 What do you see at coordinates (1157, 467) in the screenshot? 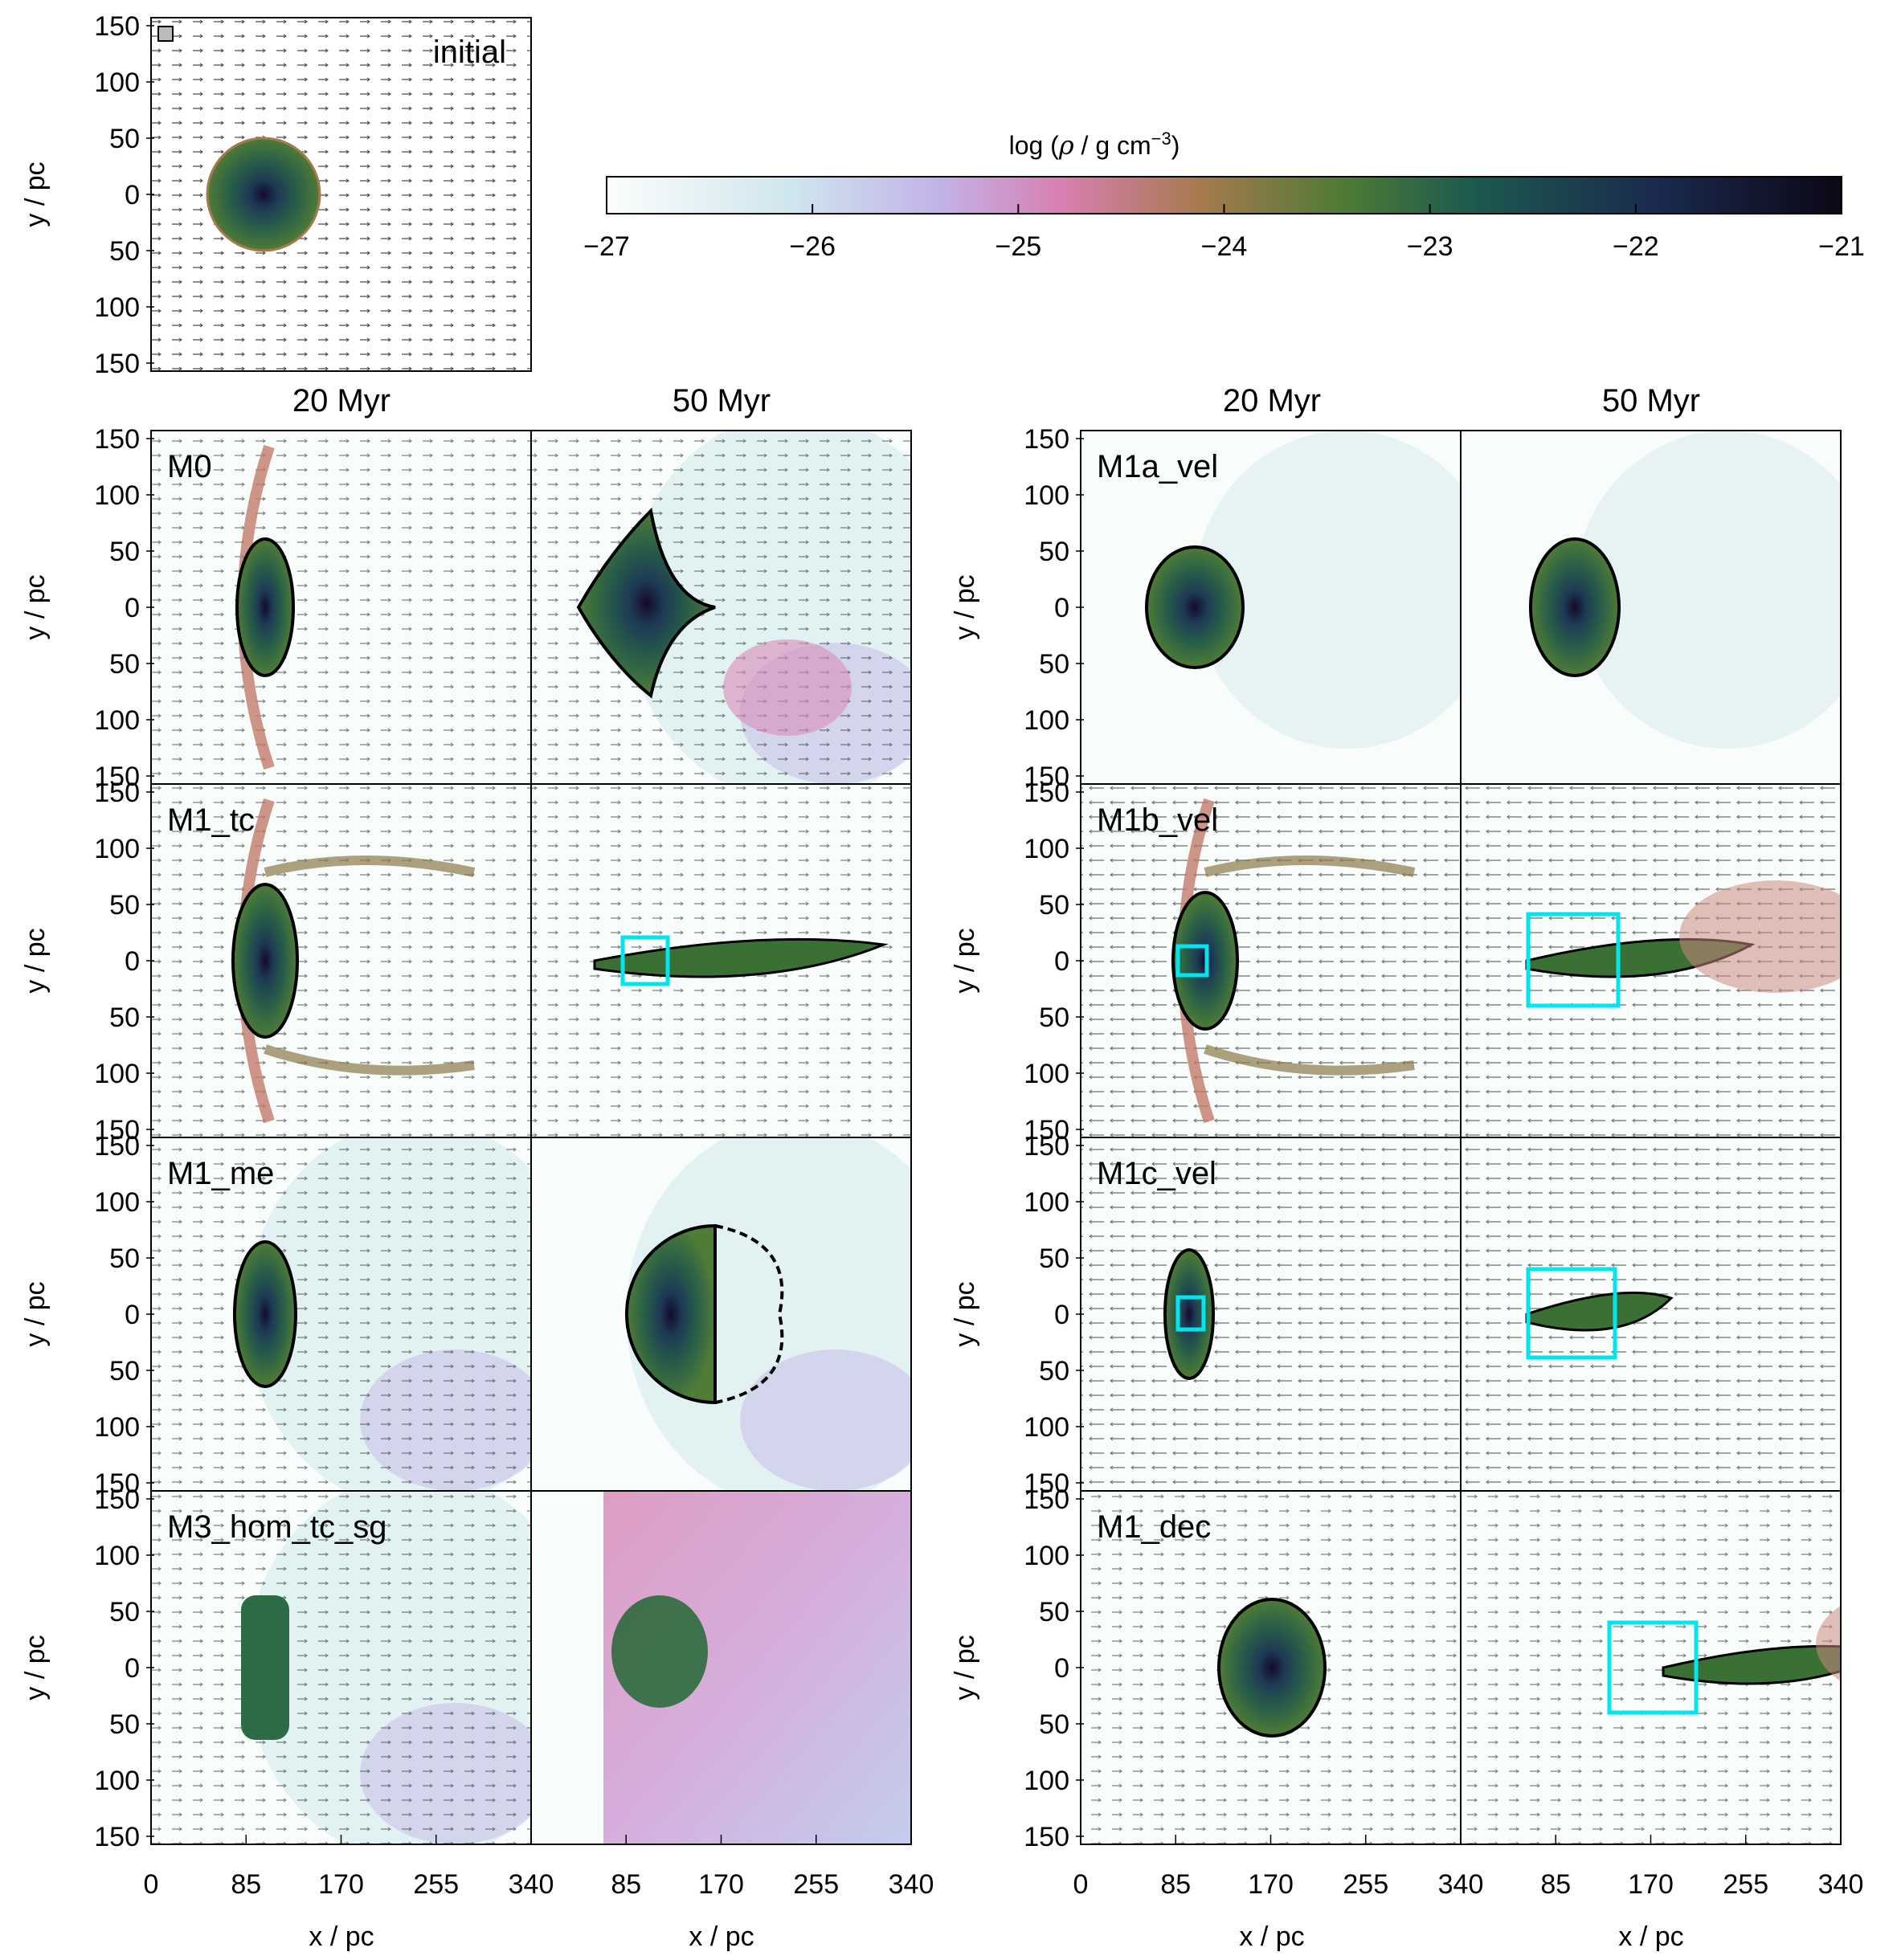
I see `panel-label: M1a_vel` at bounding box center [1157, 467].